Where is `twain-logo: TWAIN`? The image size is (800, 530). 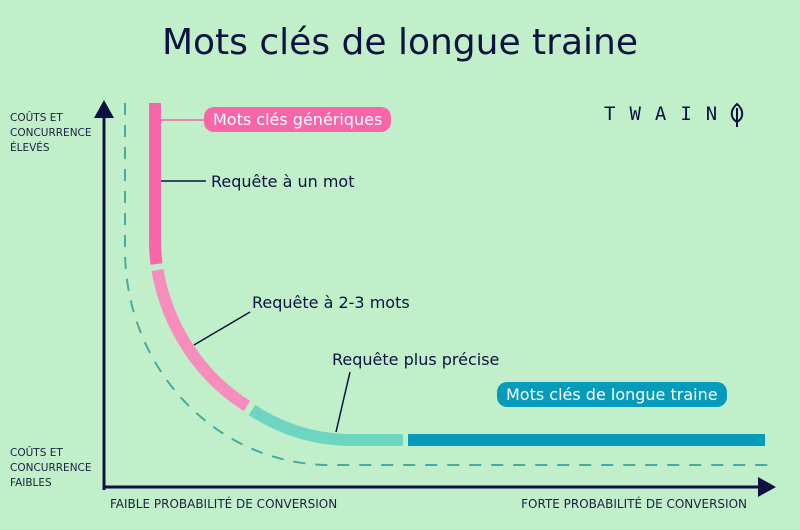
twain-logo: TWAIN is located at coordinates (668, 114).